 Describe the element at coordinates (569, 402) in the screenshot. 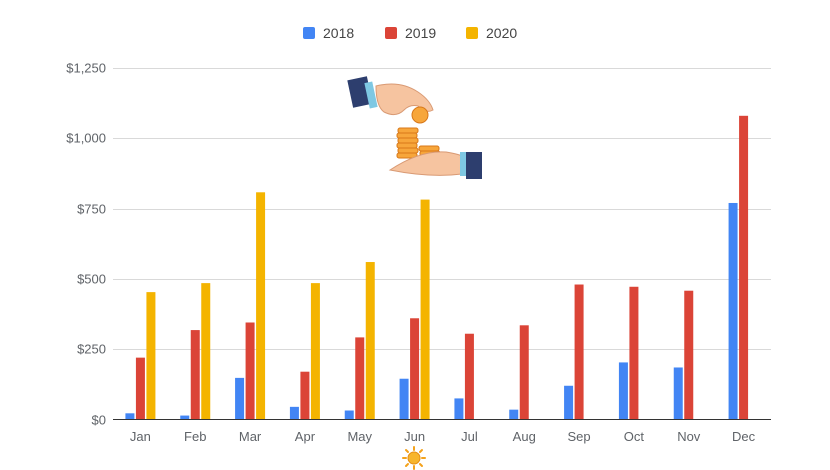

I see `bar-2018-sep` at that location.